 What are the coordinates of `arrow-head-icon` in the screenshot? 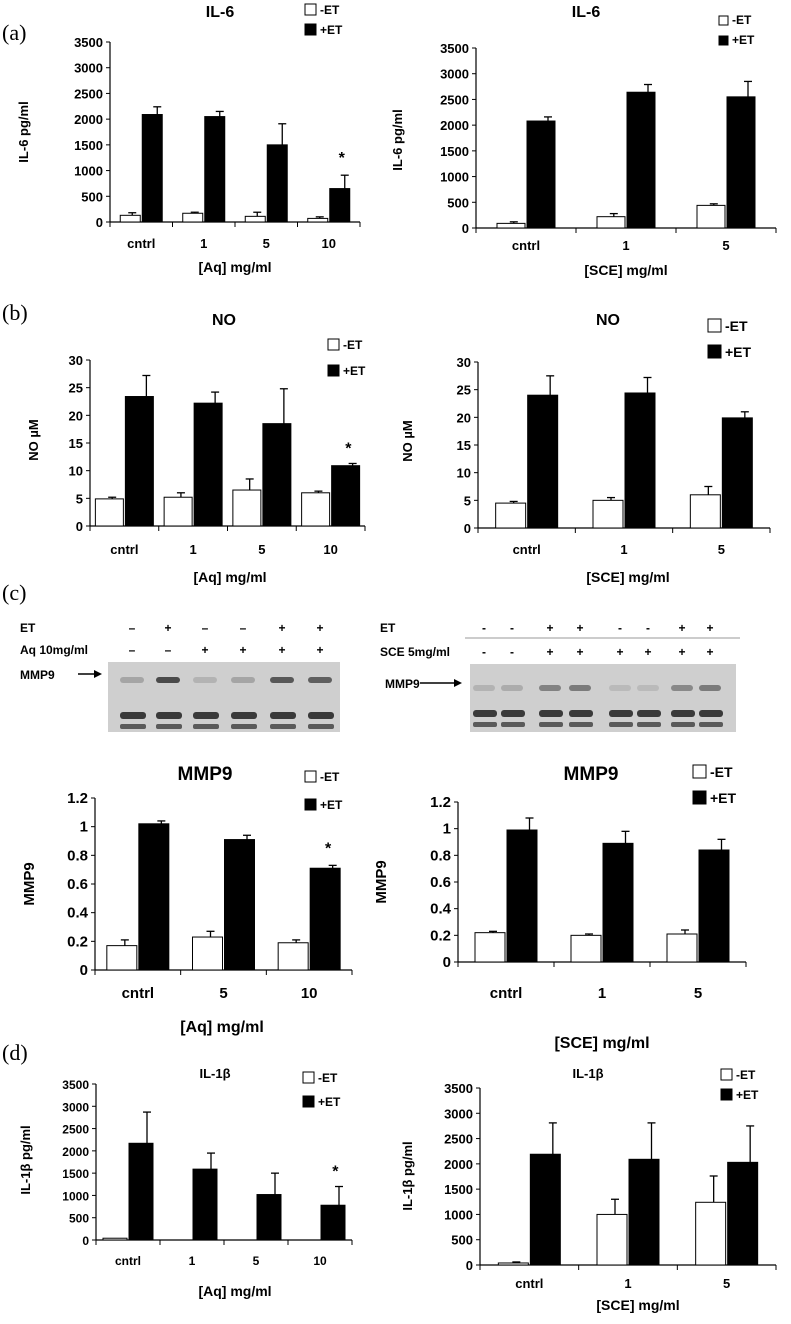 It's located at (98, 674).